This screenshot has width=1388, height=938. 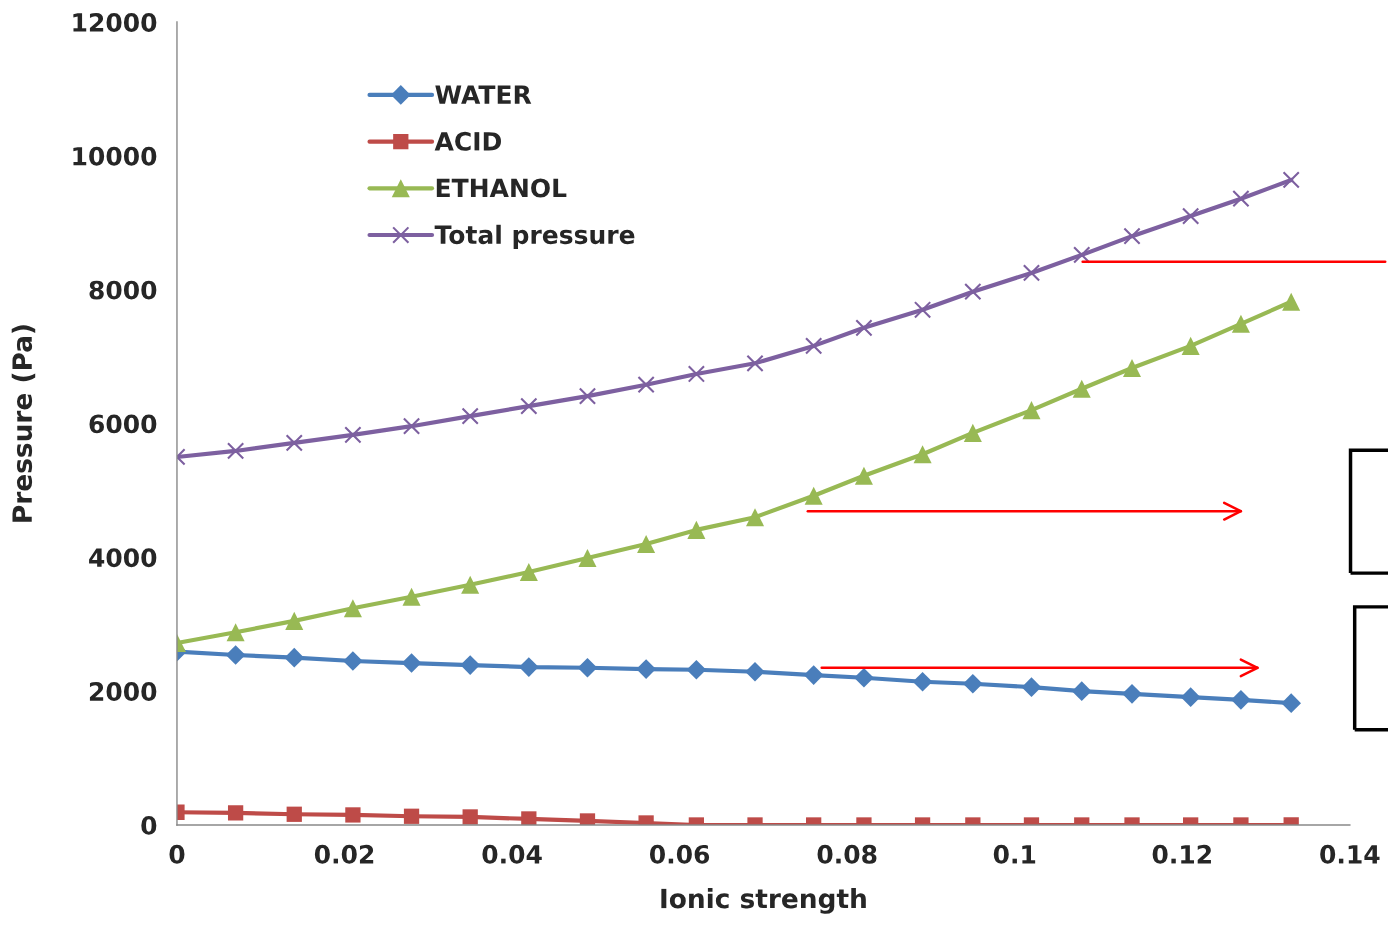 What do you see at coordinates (1014, 854) in the screenshot?
I see `x-tick-label: 0.1` at bounding box center [1014, 854].